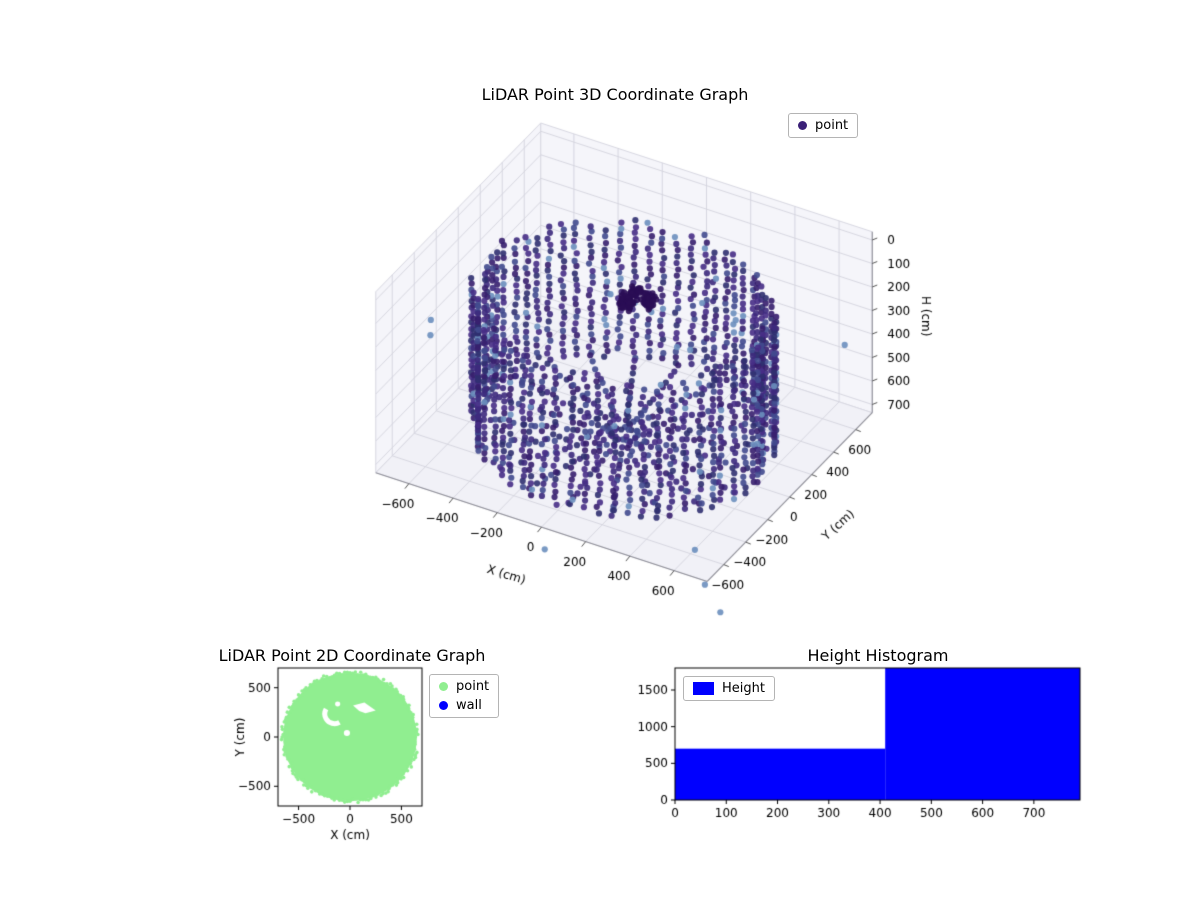 Image resolution: width=1200 pixels, height=900 pixels. Describe the element at coordinates (832, 125) in the screenshot. I see `legend-label-point-3d: point` at that location.